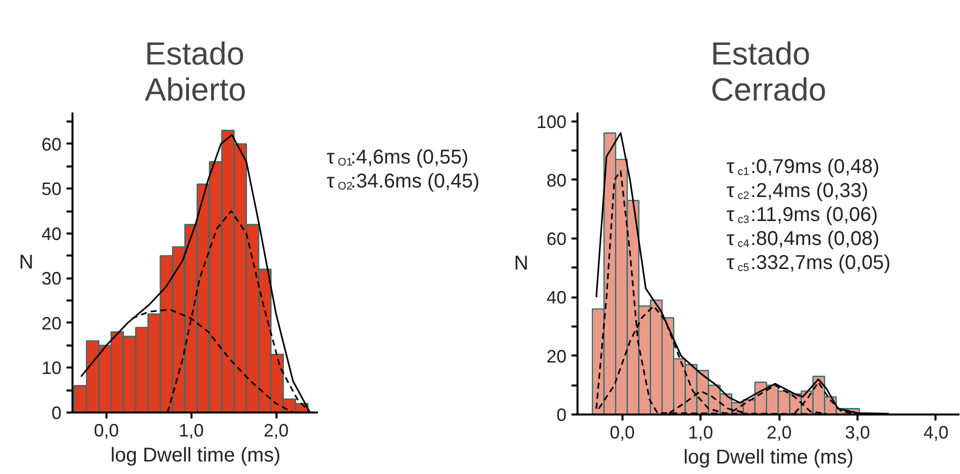 The width and height of the screenshot is (960, 474). Describe the element at coordinates (51, 189) in the screenshot. I see `y-tick-label: 50` at that location.